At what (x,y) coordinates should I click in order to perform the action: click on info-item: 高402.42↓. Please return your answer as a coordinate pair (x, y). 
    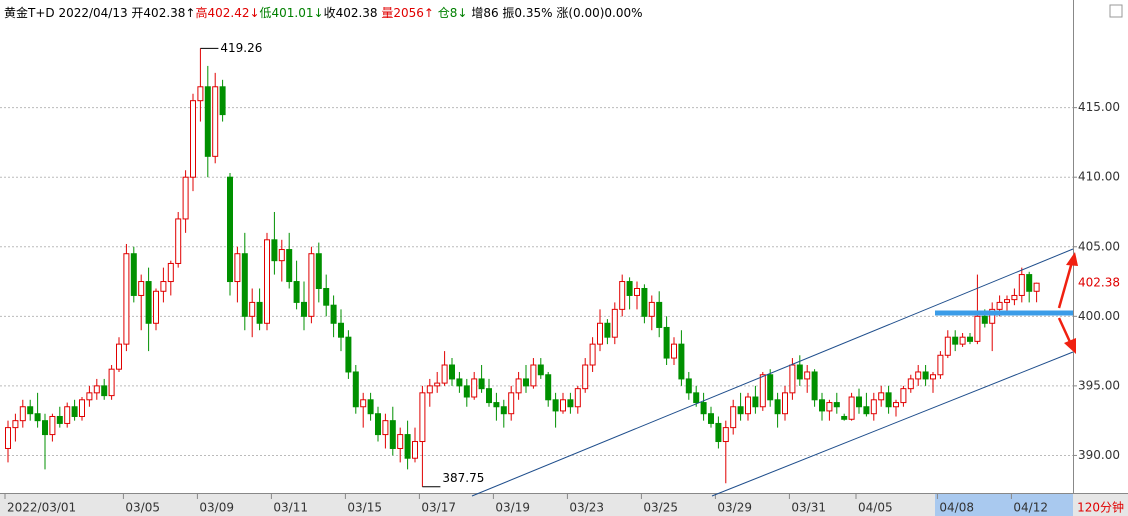
    Looking at the image, I should click on (227, 12).